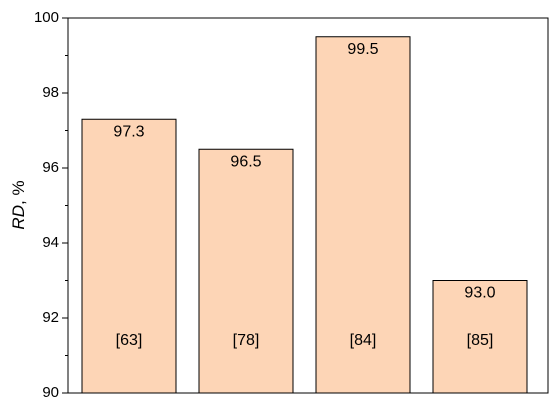 The image size is (550, 407). I want to click on category-label: [84], so click(363, 340).